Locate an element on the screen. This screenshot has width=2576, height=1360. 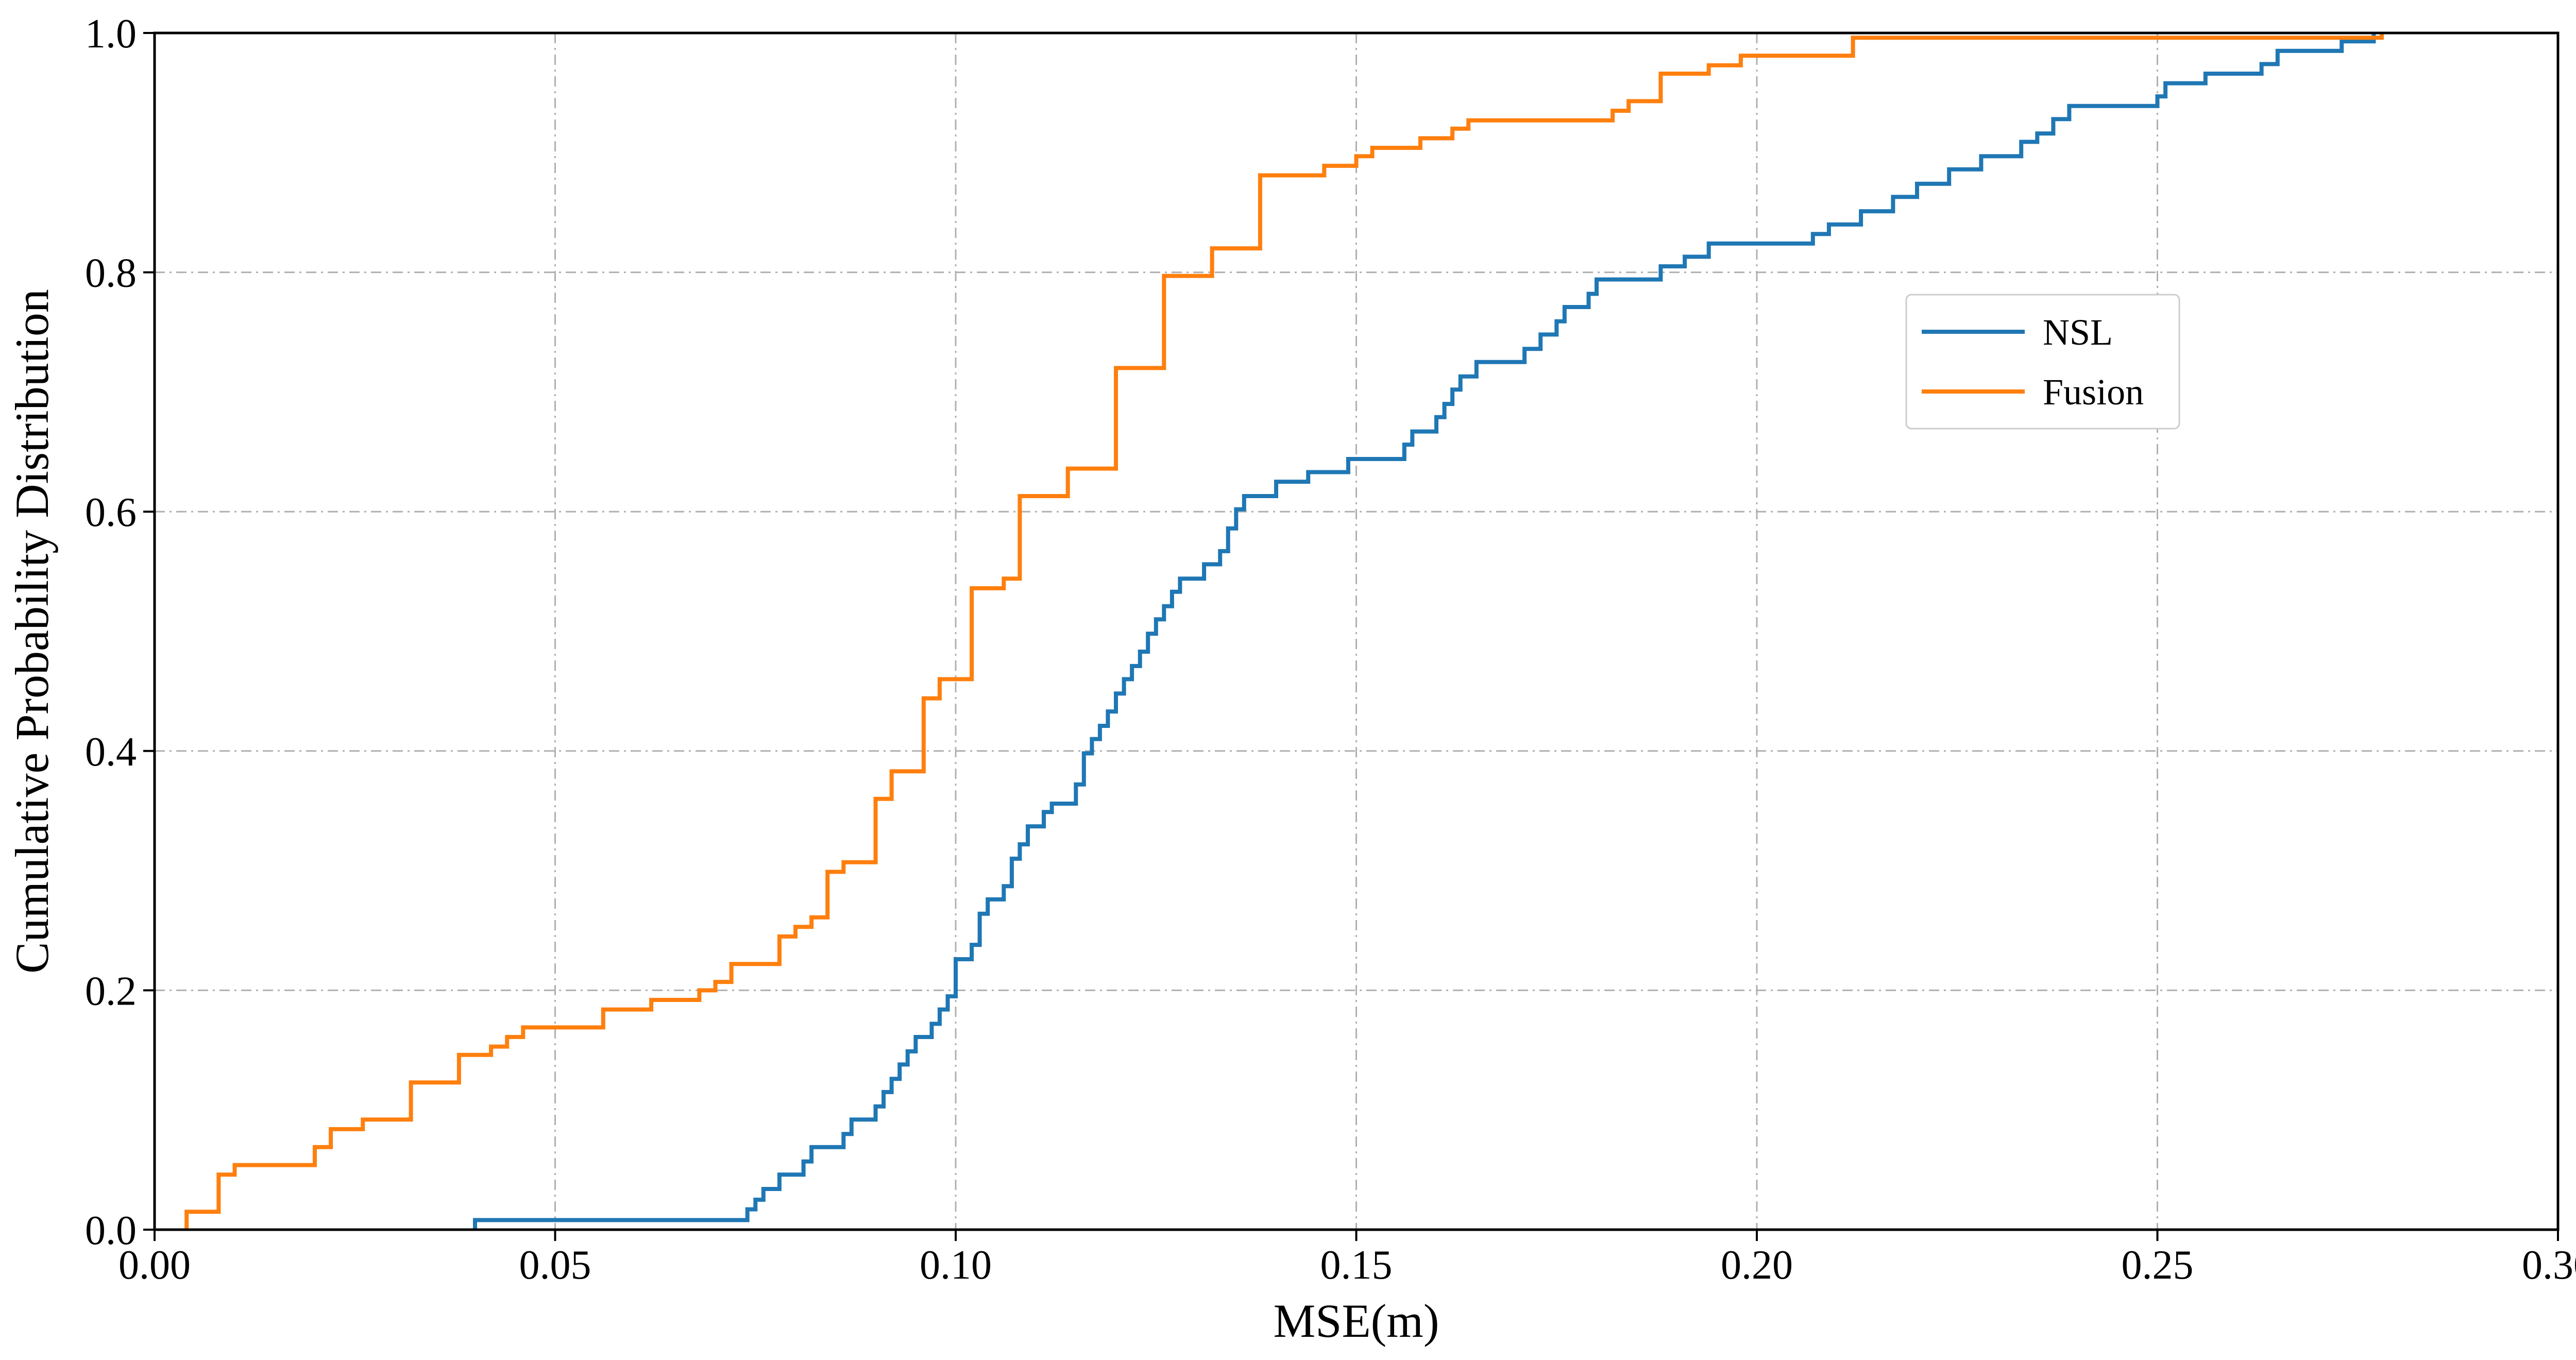
y-tick-label: 0.0 is located at coordinates (111, 1230).